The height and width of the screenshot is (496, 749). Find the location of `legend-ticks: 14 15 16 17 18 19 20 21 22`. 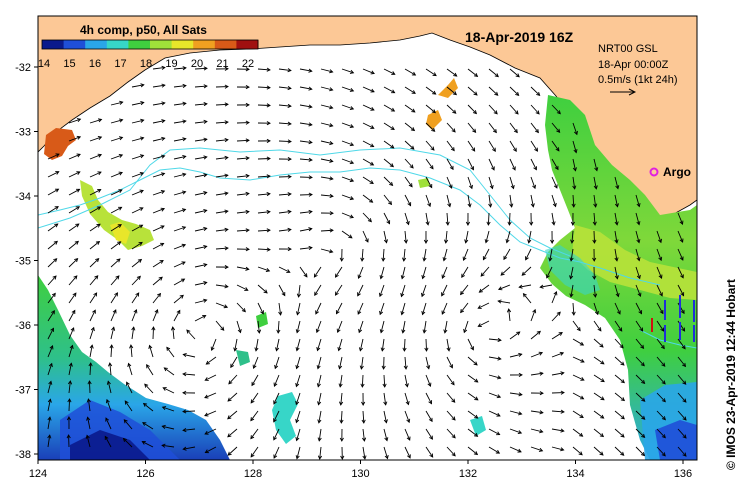

legend-ticks: 14 15 16 17 18 19 20 21 22 is located at coordinates (146, 64).